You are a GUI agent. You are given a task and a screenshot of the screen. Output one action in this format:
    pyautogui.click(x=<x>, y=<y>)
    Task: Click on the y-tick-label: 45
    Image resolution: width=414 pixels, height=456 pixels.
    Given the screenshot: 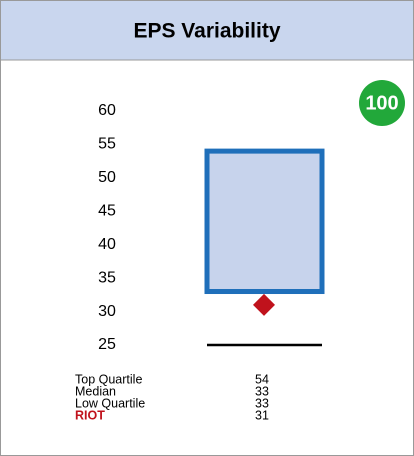 What is the action you would take?
    pyautogui.click(x=107, y=211)
    